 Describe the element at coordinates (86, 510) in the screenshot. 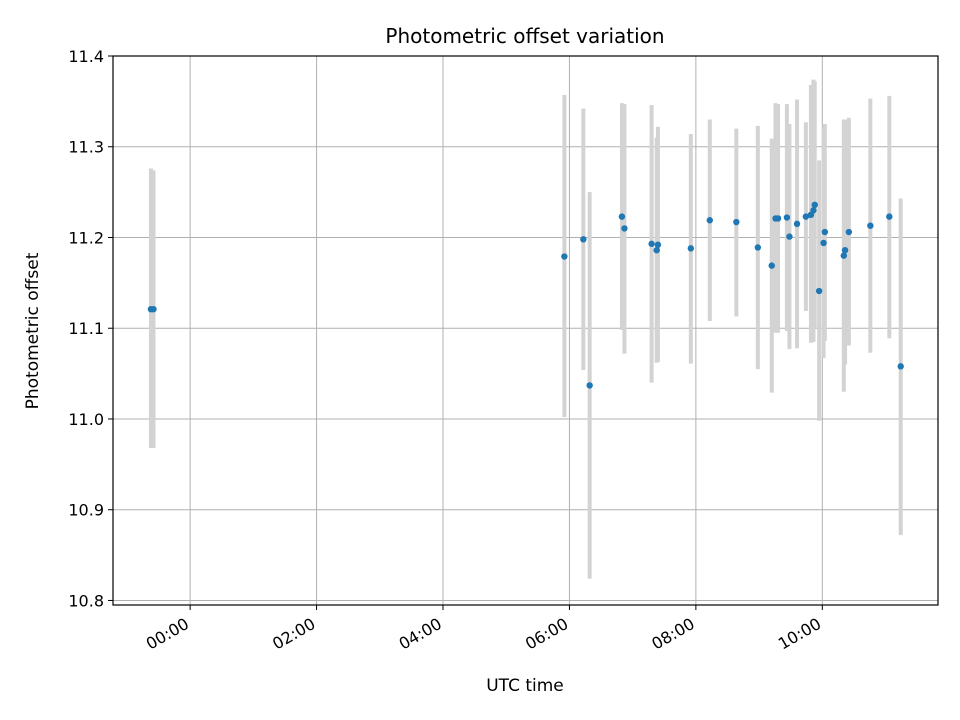

I see `y-tick-label: 10.9` at that location.